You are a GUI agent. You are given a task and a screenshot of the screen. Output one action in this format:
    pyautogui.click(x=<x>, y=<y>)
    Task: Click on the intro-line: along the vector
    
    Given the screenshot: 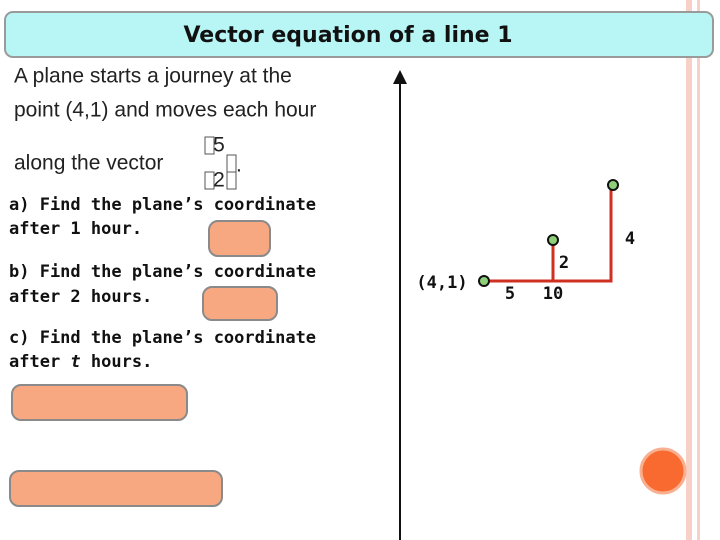 What is the action you would take?
    pyautogui.click(x=88, y=163)
    